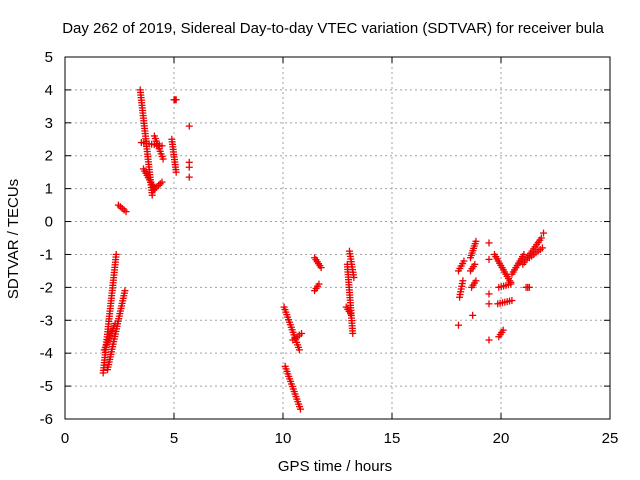  What do you see at coordinates (46, 386) in the screenshot?
I see `y-tick-label: -5` at bounding box center [46, 386].